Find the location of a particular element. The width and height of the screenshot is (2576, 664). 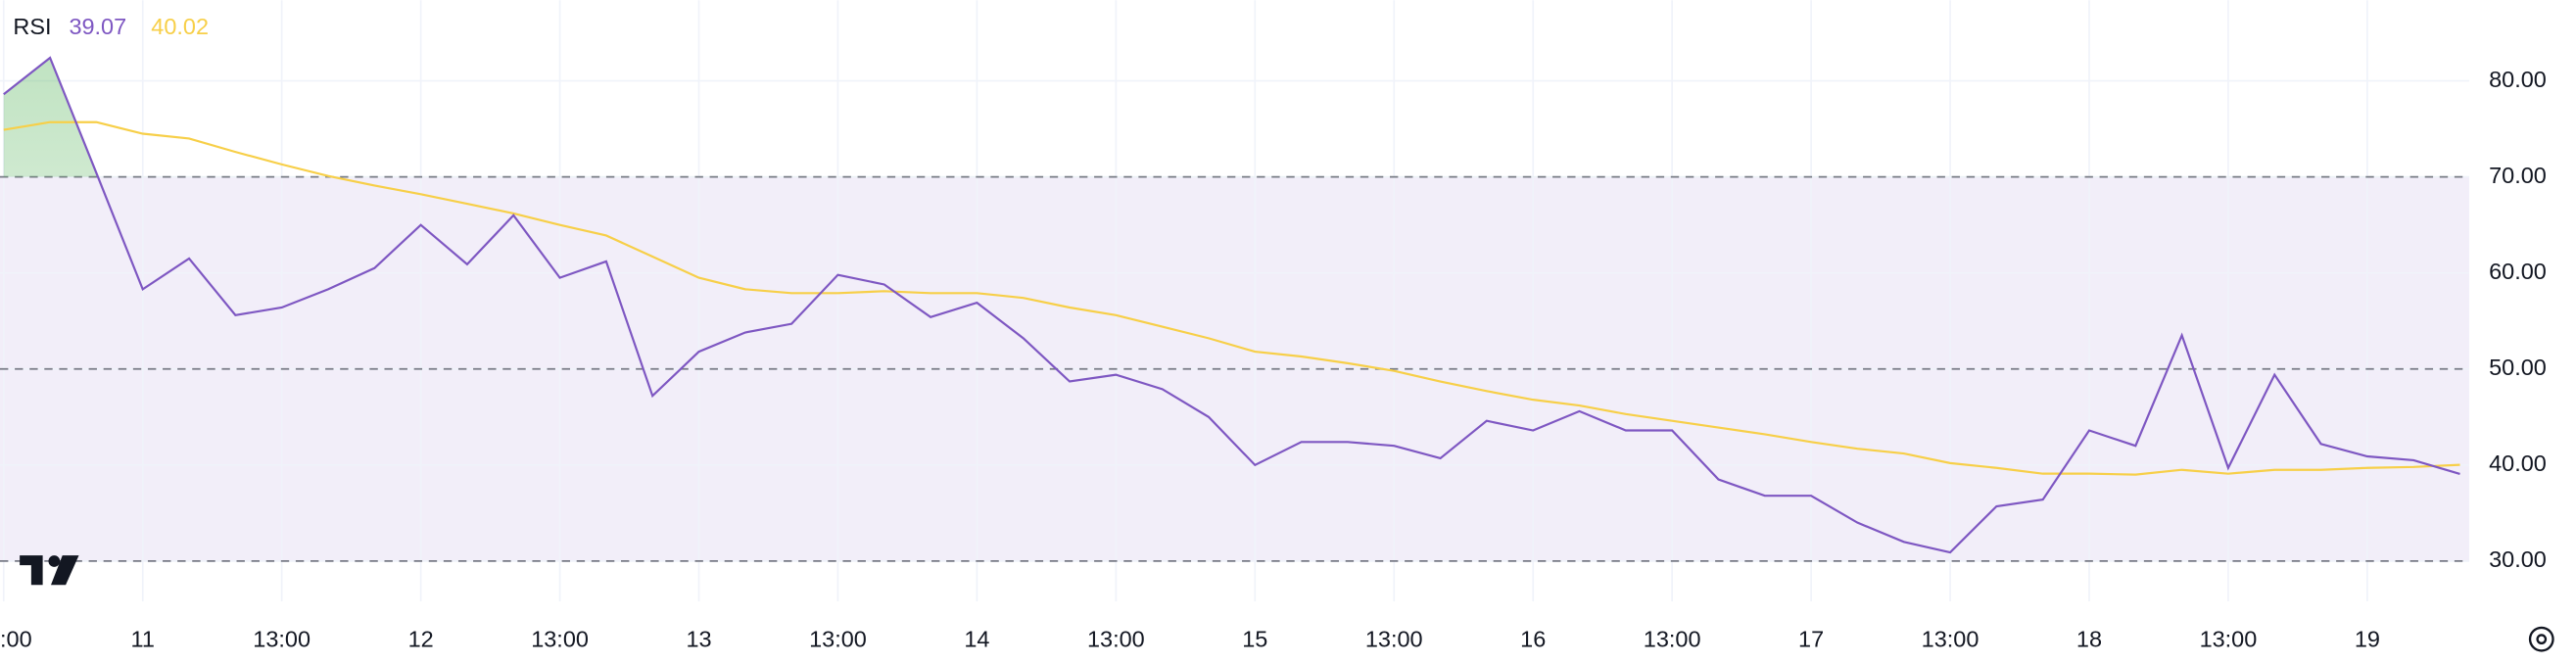

y-tick-label: 30.00 is located at coordinates (2518, 559).